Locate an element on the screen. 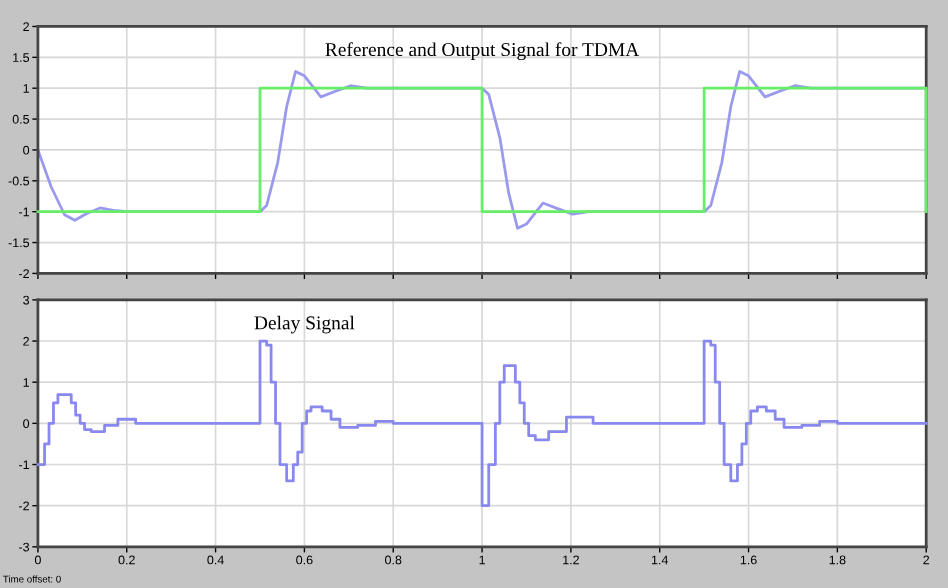 Image resolution: width=948 pixels, height=588 pixels. text: Delay Signal is located at coordinates (304, 324).